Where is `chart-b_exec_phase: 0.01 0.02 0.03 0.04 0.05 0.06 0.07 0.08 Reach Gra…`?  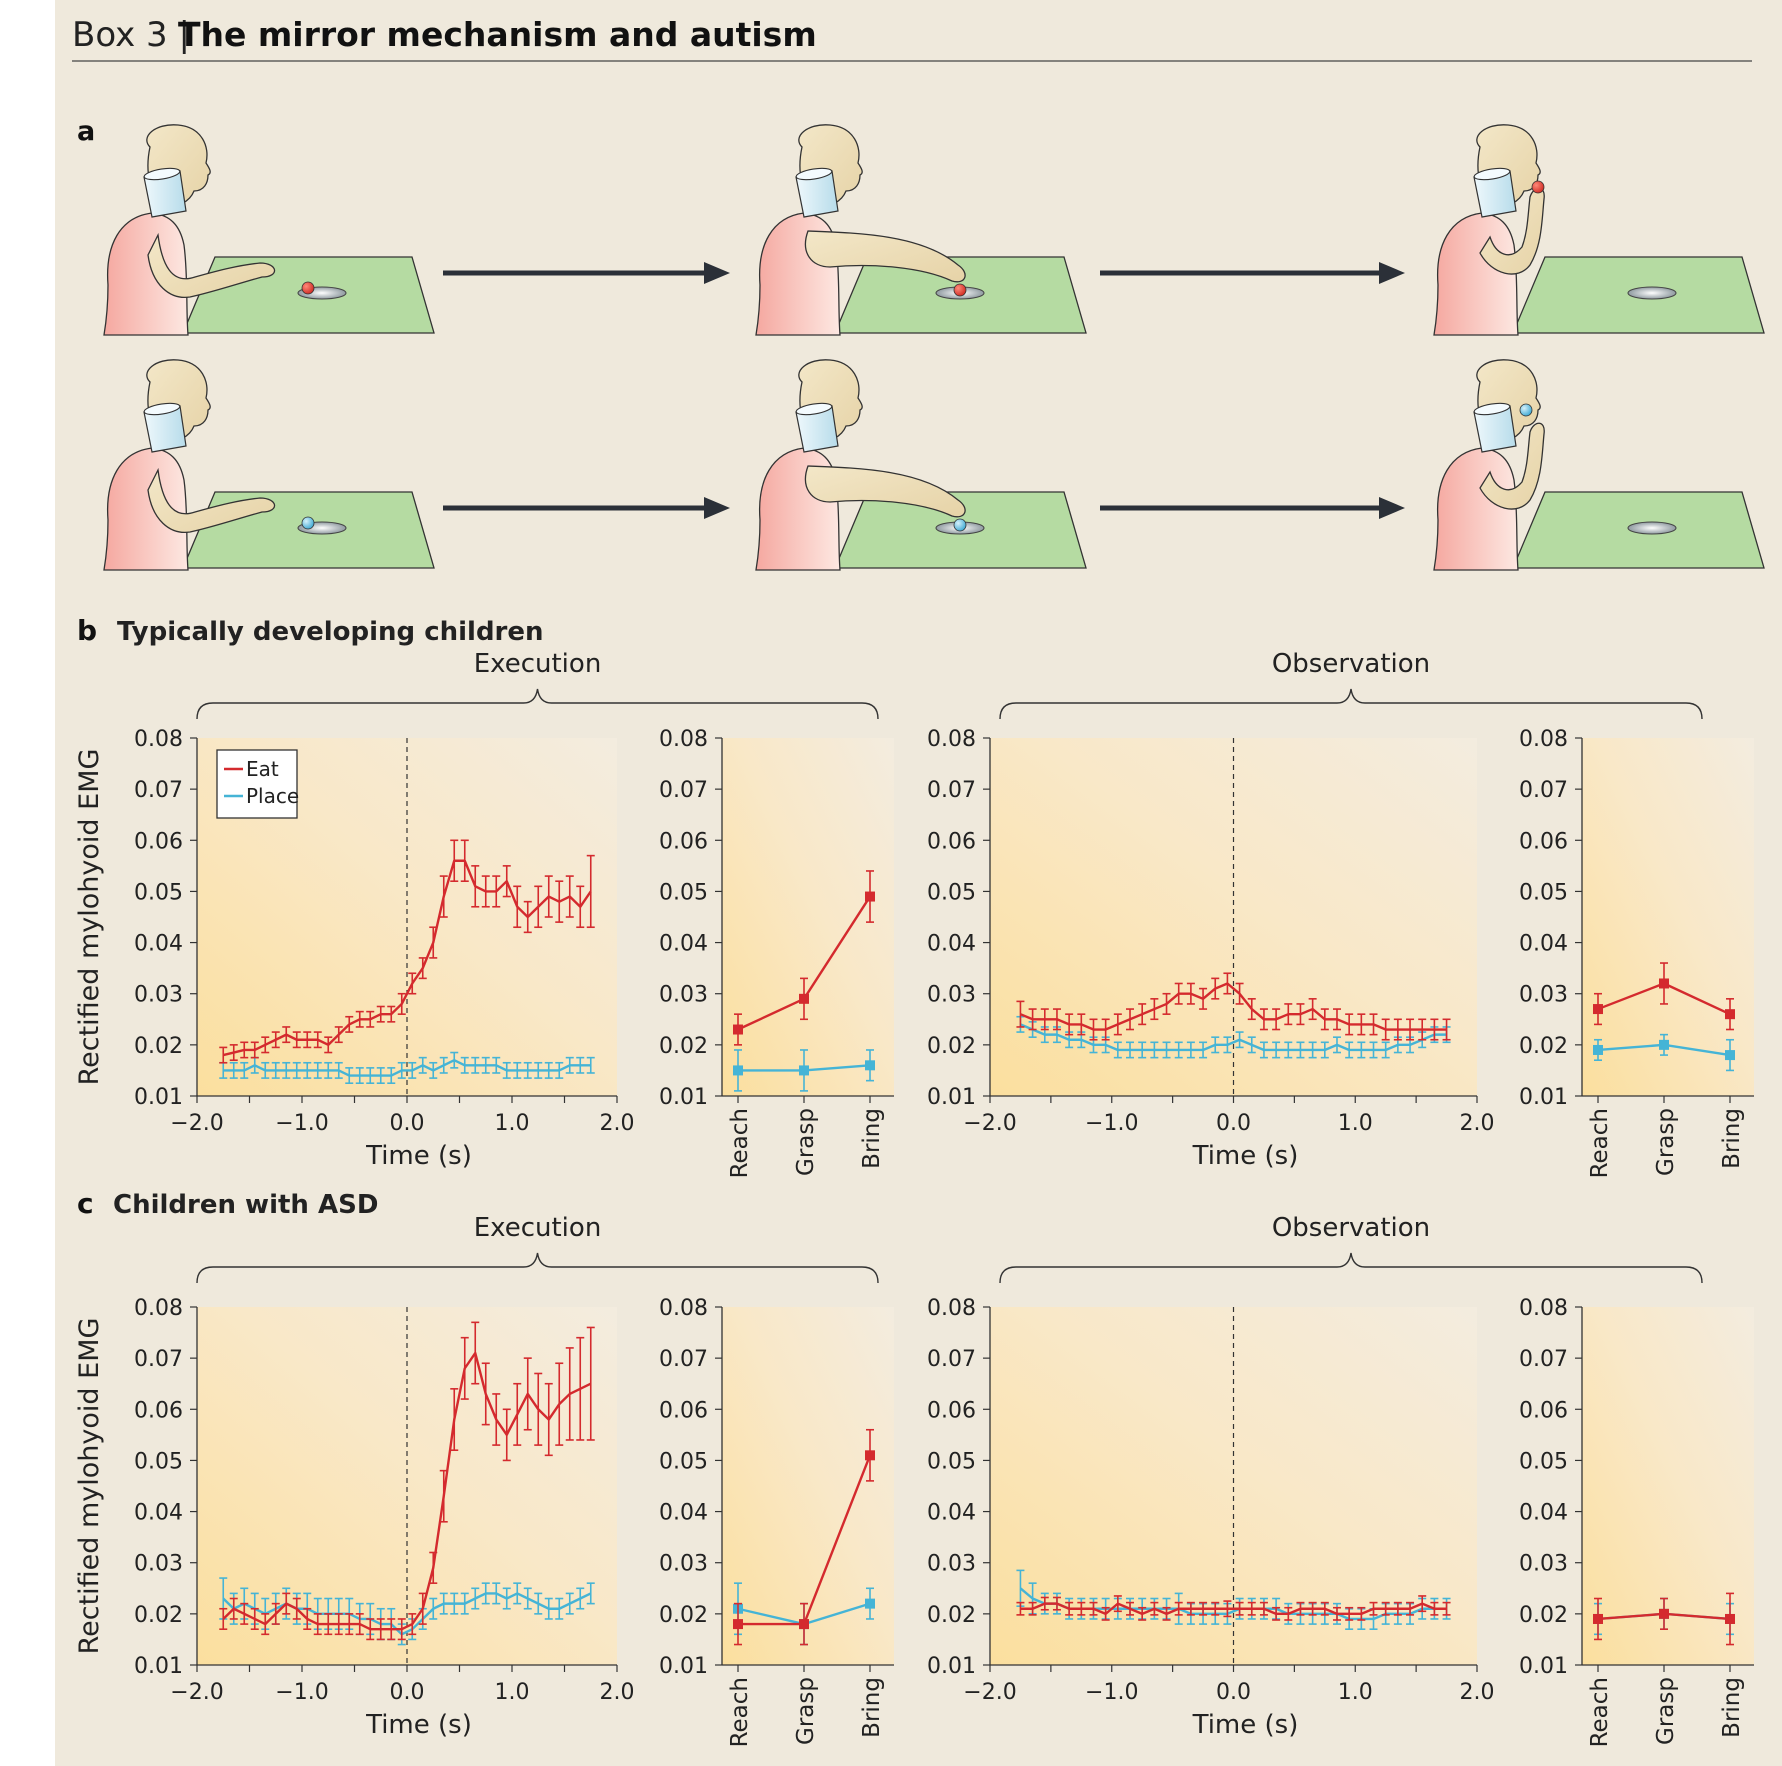 chart-b_exec_phase: 0.01 0.02 0.03 0.04 0.05 0.06 0.07 0.08 Reach Gra… is located at coordinates (776, 952).